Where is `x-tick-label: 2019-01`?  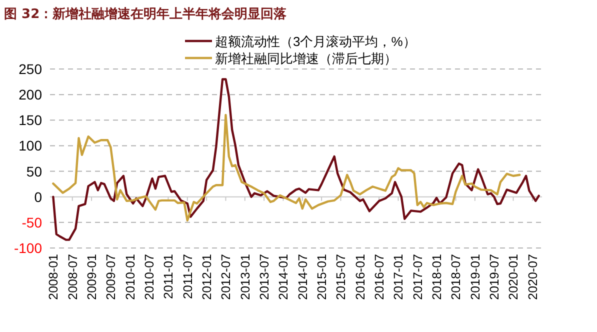
x-tick-label: 2019-01 is located at coordinates (475, 277).